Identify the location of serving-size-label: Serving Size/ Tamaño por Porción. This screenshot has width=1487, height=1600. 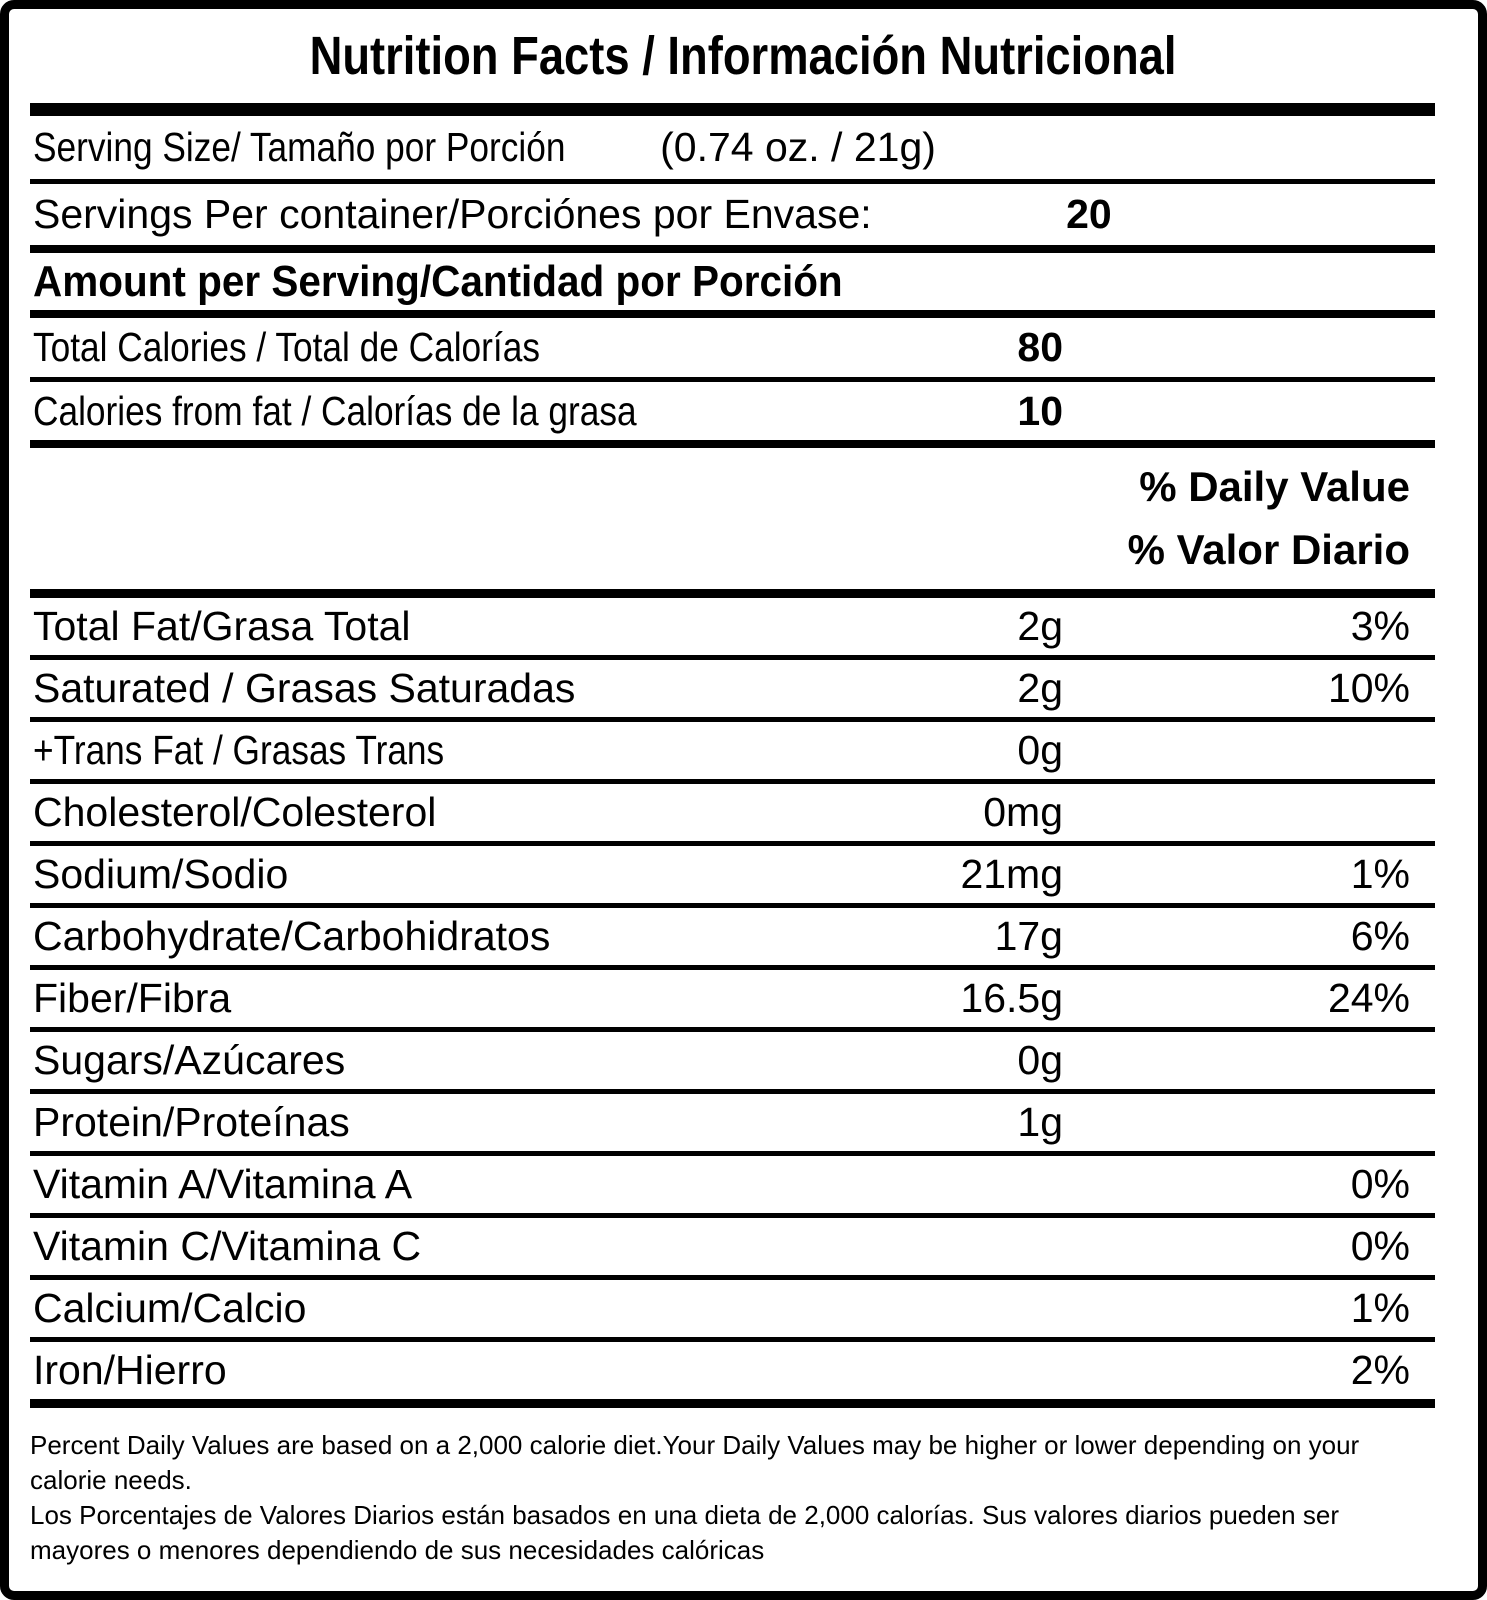
(299, 147).